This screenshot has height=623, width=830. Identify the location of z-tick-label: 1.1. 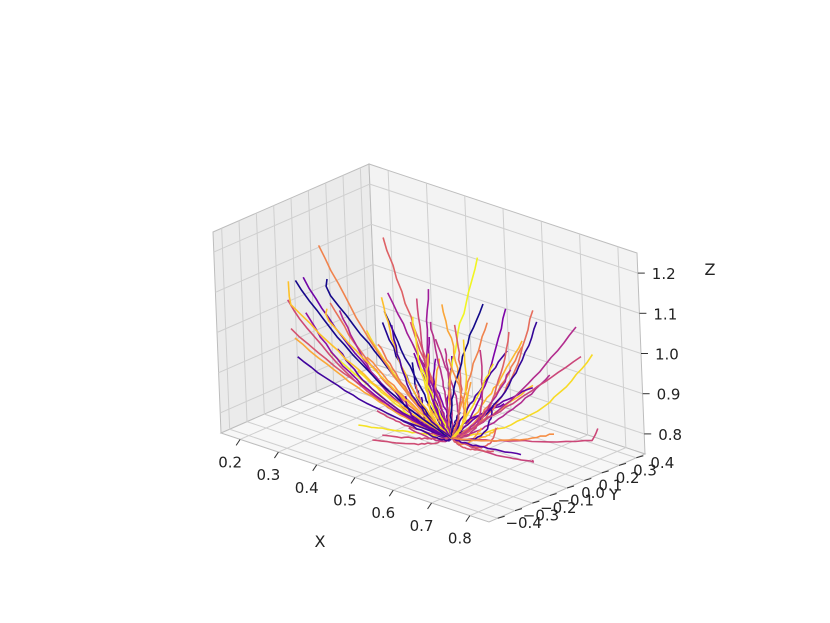
(665, 314).